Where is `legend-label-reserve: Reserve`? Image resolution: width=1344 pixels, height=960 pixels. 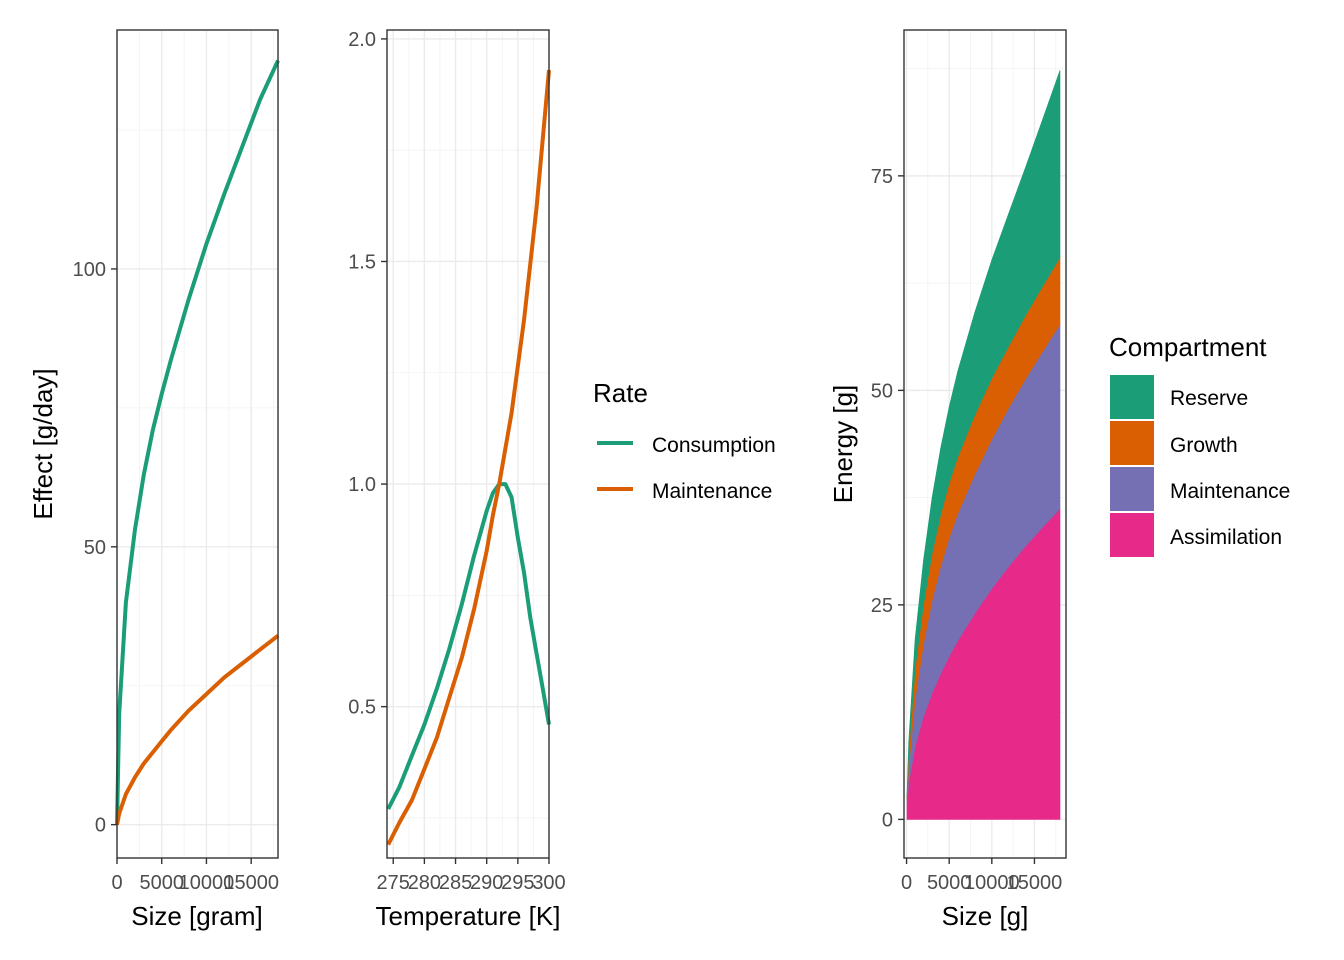 legend-label-reserve: Reserve is located at coordinates (1209, 398).